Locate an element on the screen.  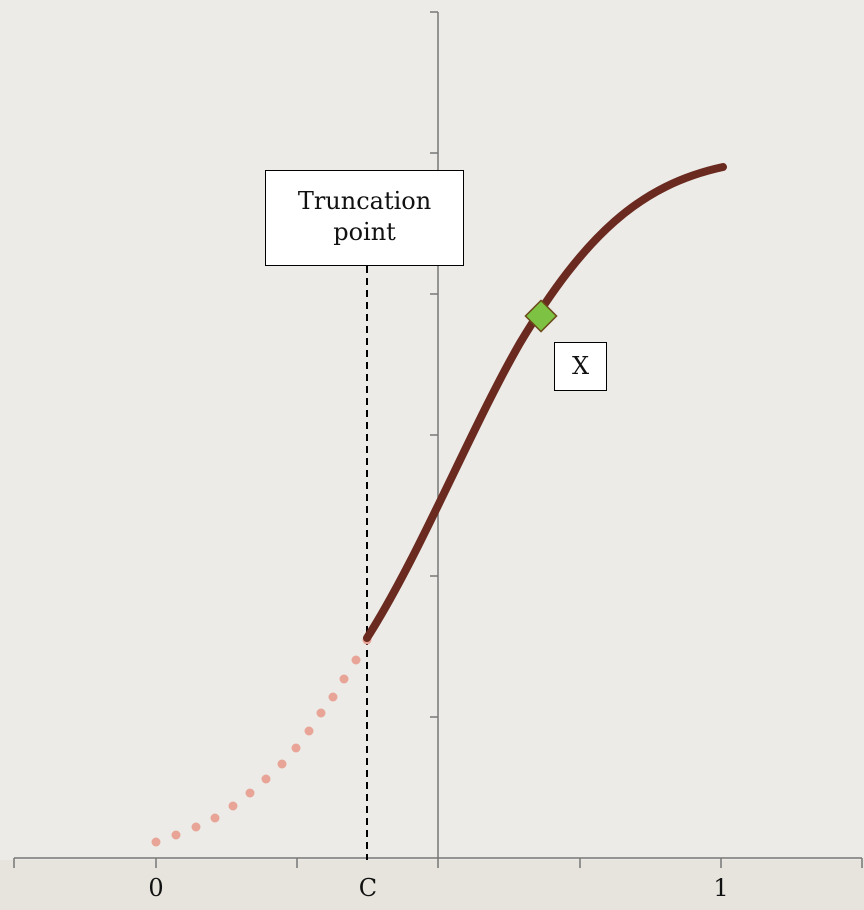
x-tick-label: C is located at coordinates (368, 888).